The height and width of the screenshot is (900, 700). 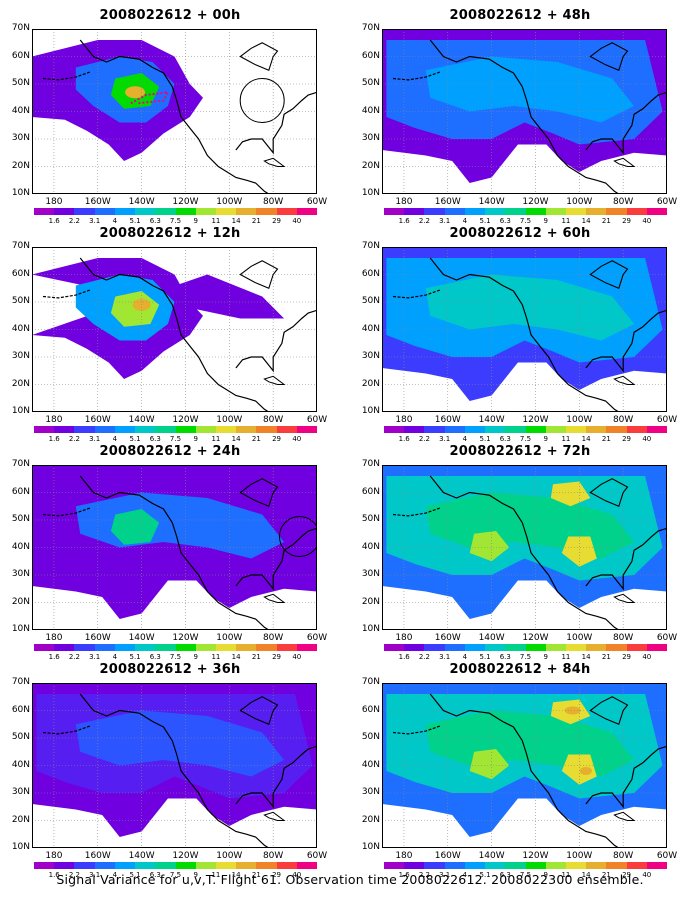 I want to click on variance-region-peak-north, so click(x=570, y=494).